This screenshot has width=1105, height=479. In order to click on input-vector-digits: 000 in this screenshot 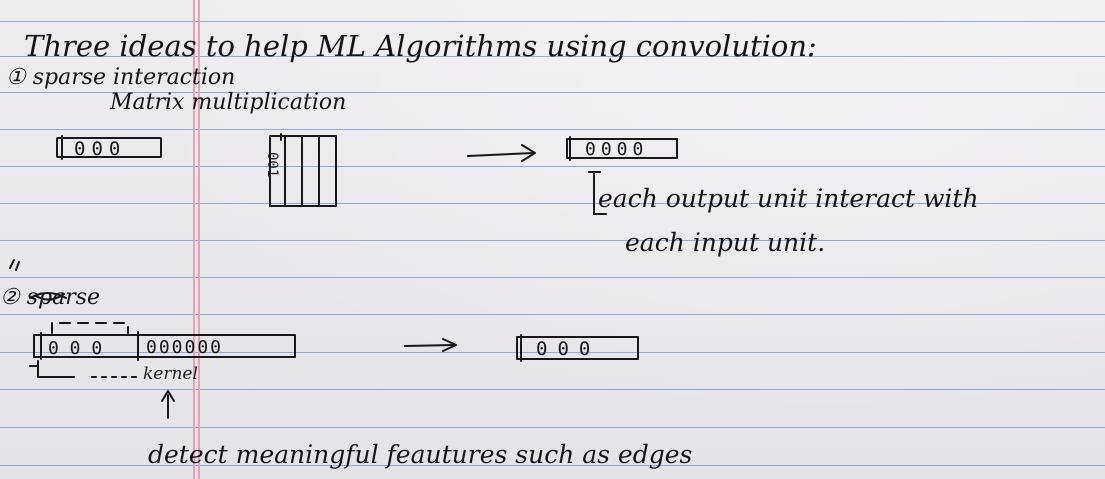, I will do `click(100, 149)`.